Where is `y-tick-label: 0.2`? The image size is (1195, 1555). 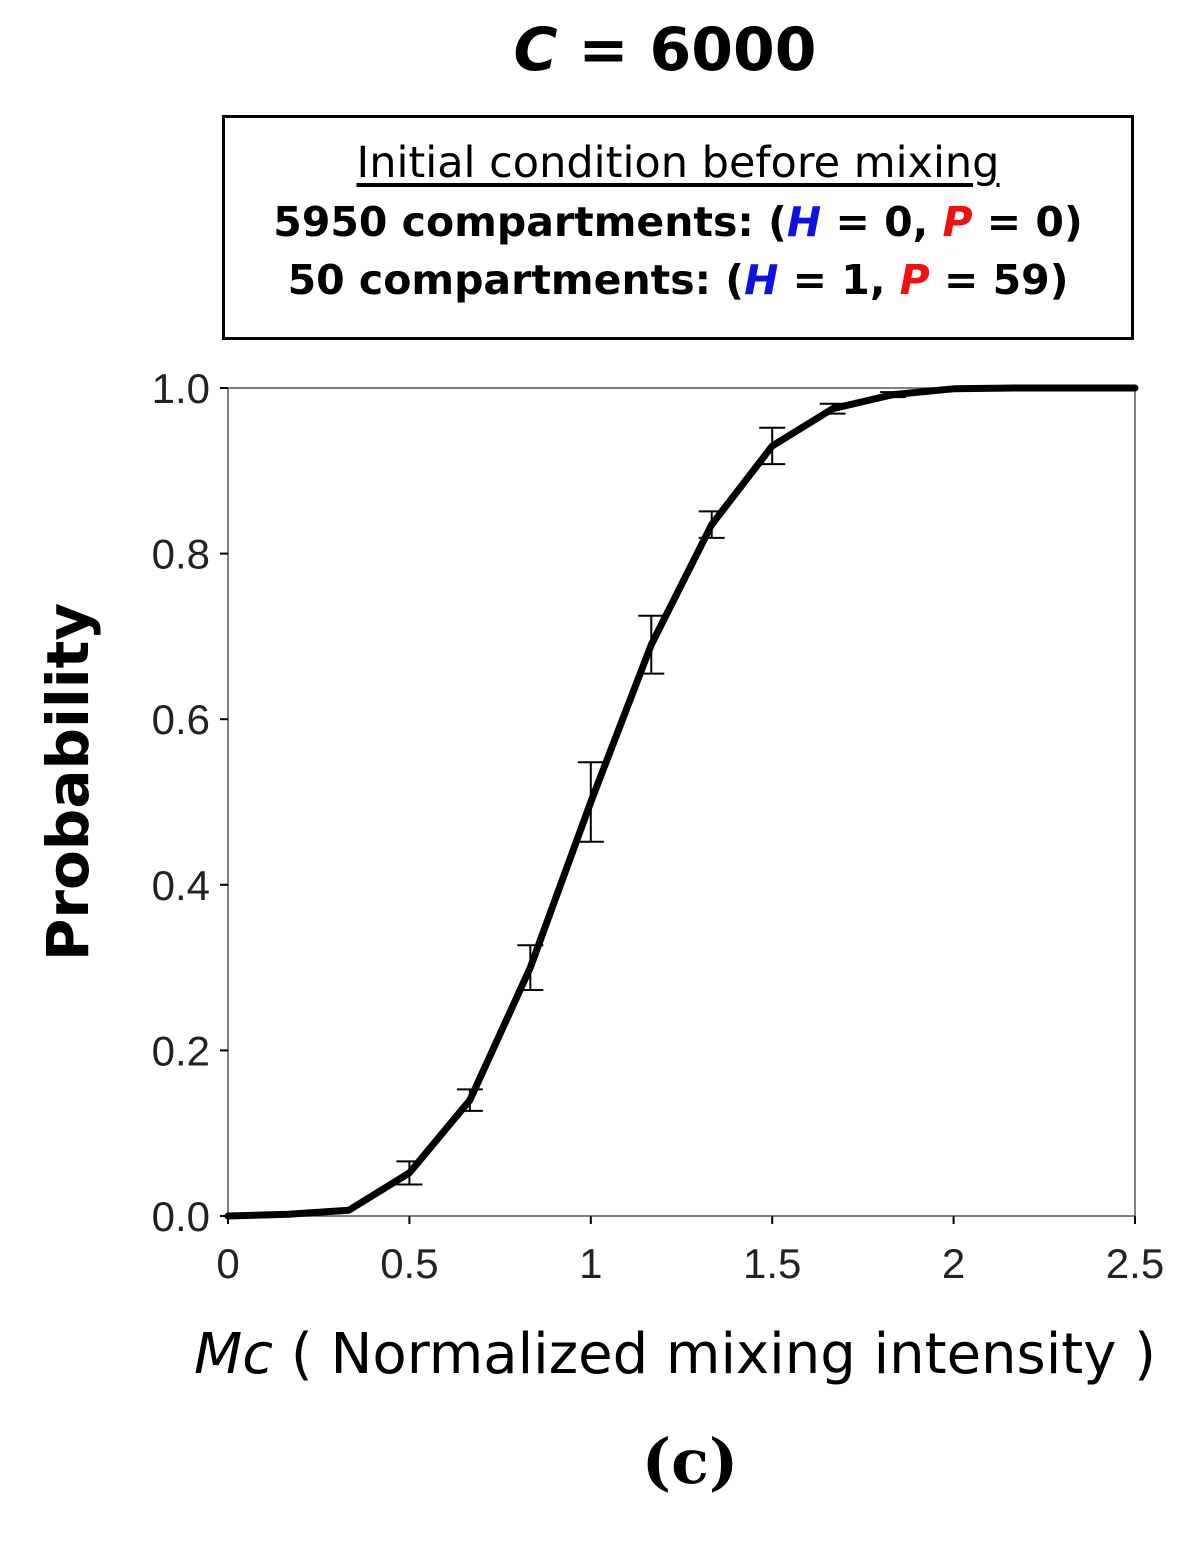
y-tick-label: 0.2 is located at coordinates (181, 1050).